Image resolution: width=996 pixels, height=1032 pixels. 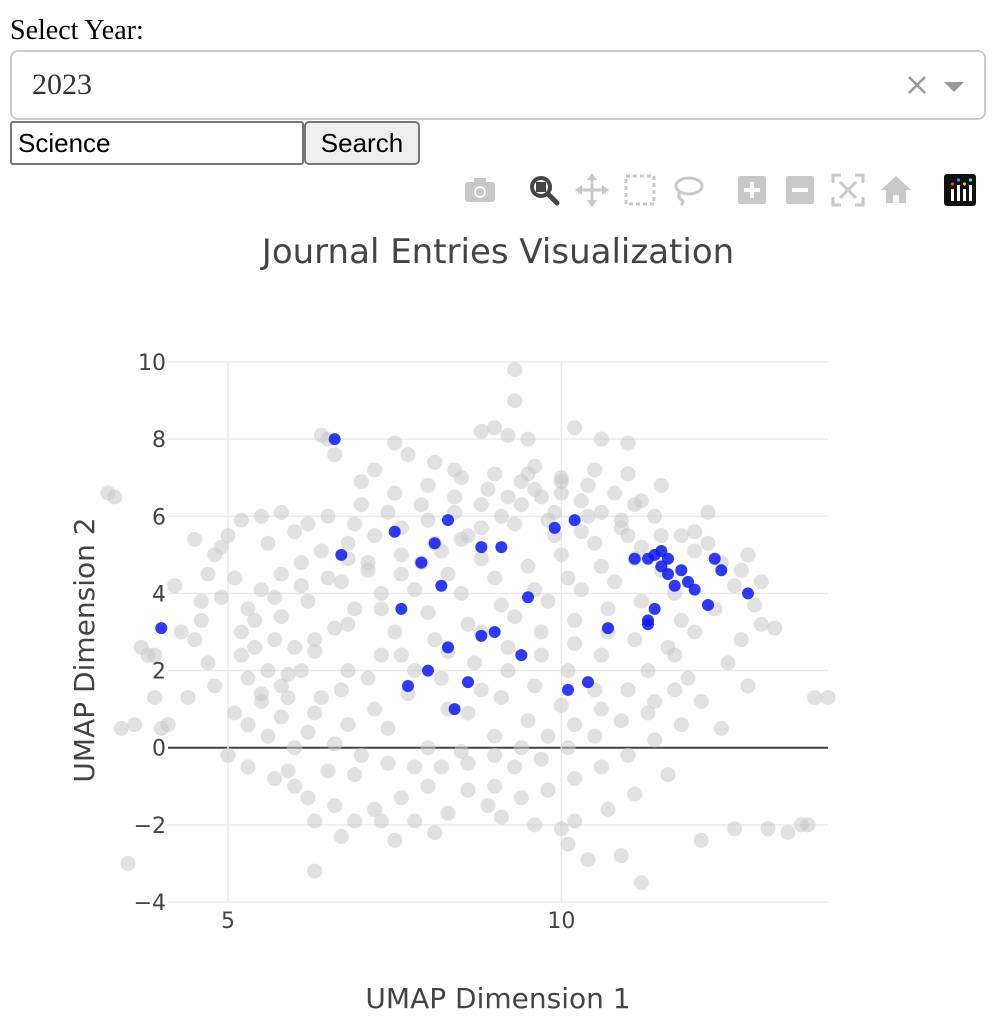 What do you see at coordinates (592, 190) in the screenshot?
I see `pan-icon` at bounding box center [592, 190].